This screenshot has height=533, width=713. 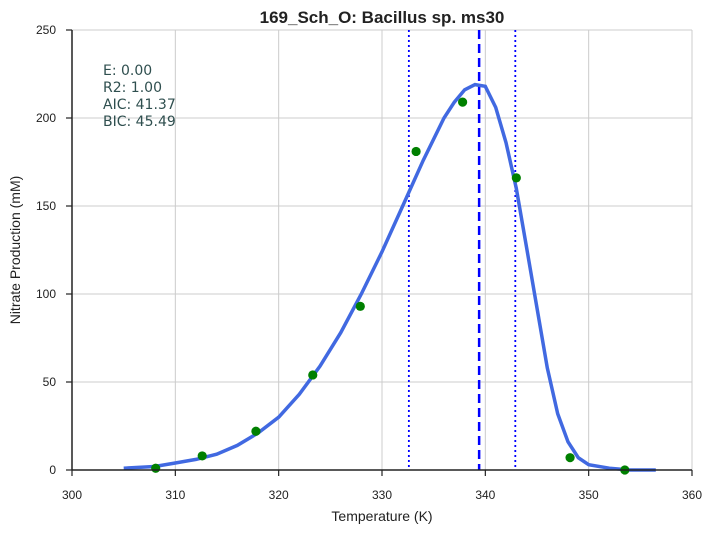 I want to click on fit-stat-2: AIC: 41.37, so click(x=139, y=105).